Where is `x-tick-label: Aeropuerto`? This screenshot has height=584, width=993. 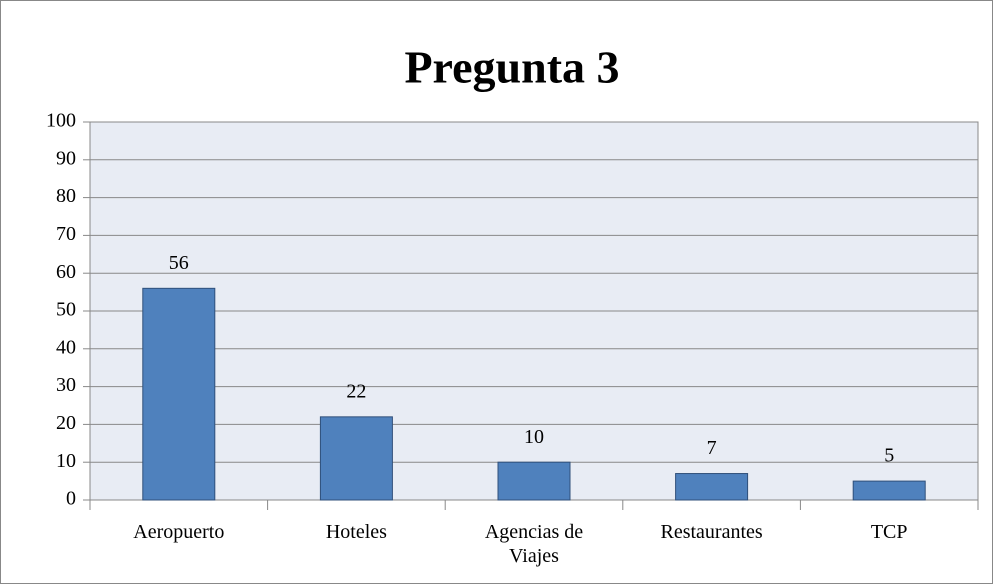 x-tick-label: Aeropuerto is located at coordinates (179, 532).